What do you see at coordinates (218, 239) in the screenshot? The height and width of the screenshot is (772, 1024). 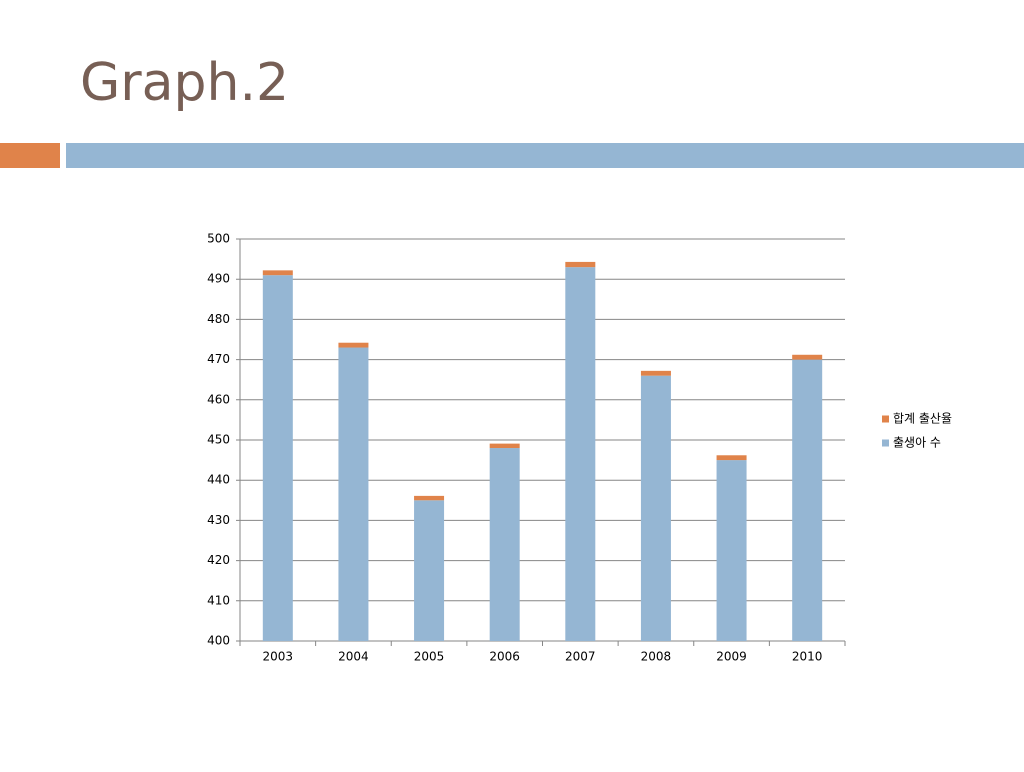 I see `y-tick-label: 500` at bounding box center [218, 239].